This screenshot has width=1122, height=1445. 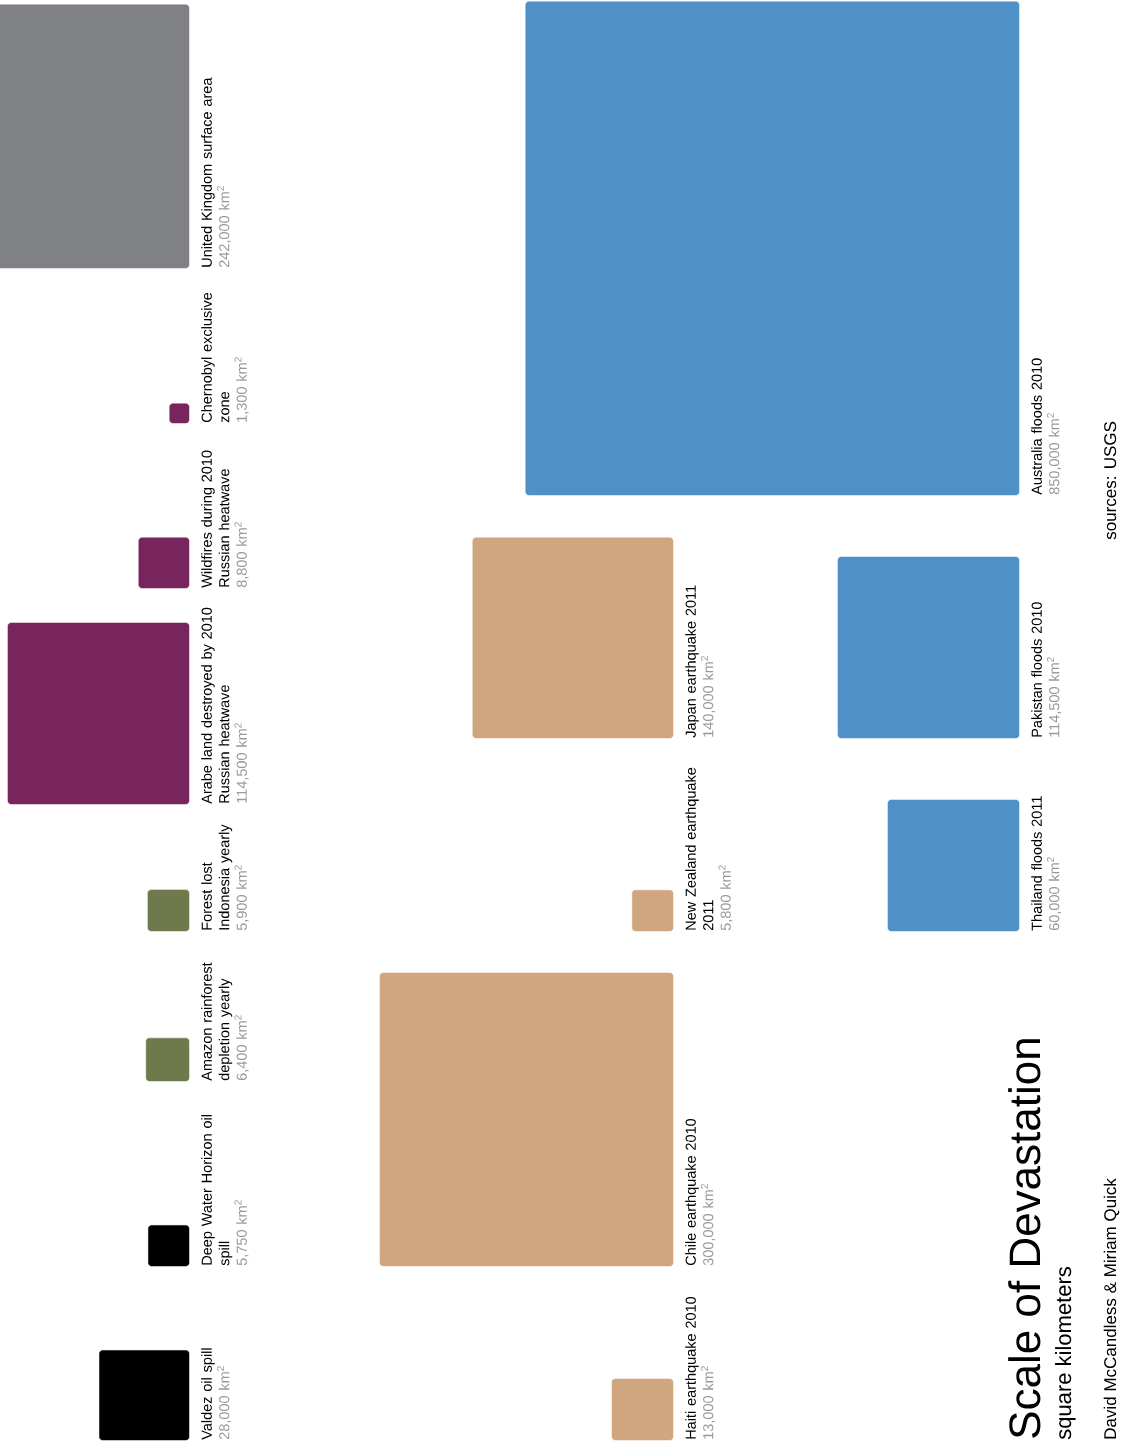 What do you see at coordinates (1036, 863) in the screenshot?
I see `category-label: Thailand floods 2011` at bounding box center [1036, 863].